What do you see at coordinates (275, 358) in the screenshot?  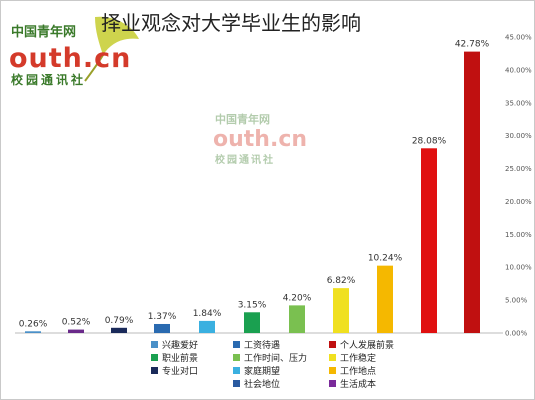 I see `legend-label: 工作时间、压力` at bounding box center [275, 358].